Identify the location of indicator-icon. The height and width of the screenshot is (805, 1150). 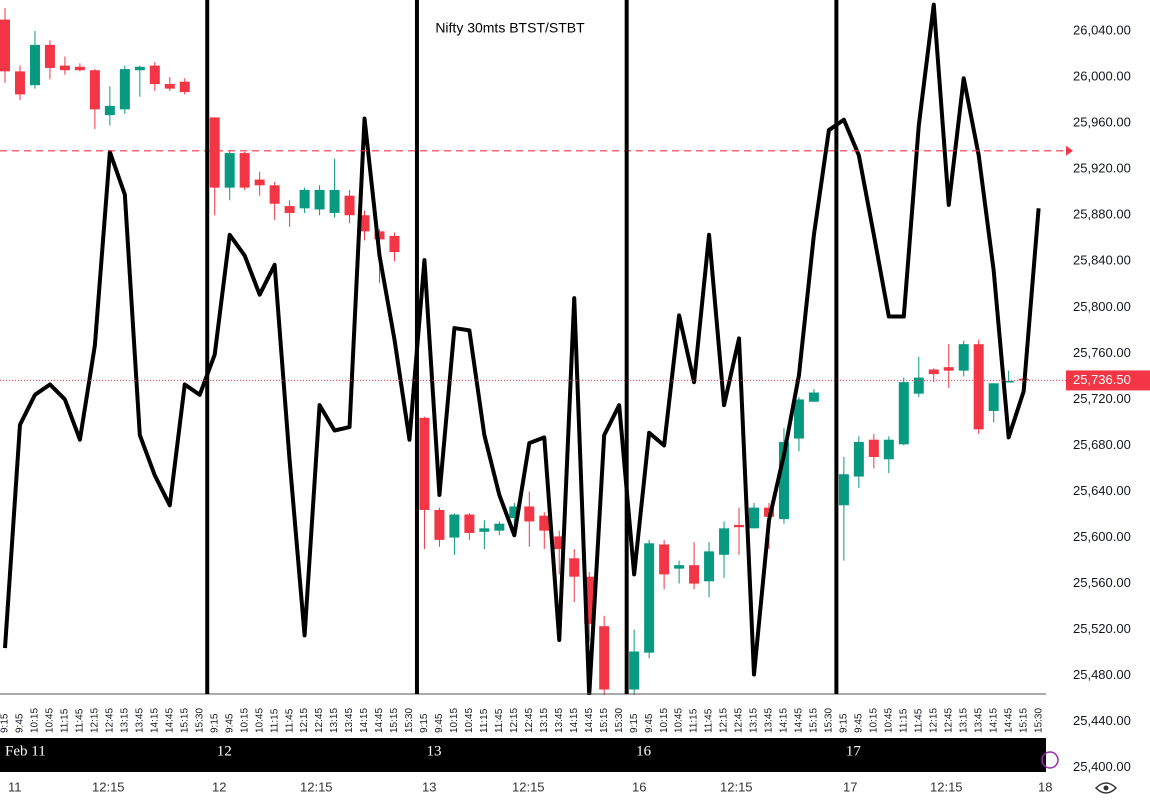
(1050, 760).